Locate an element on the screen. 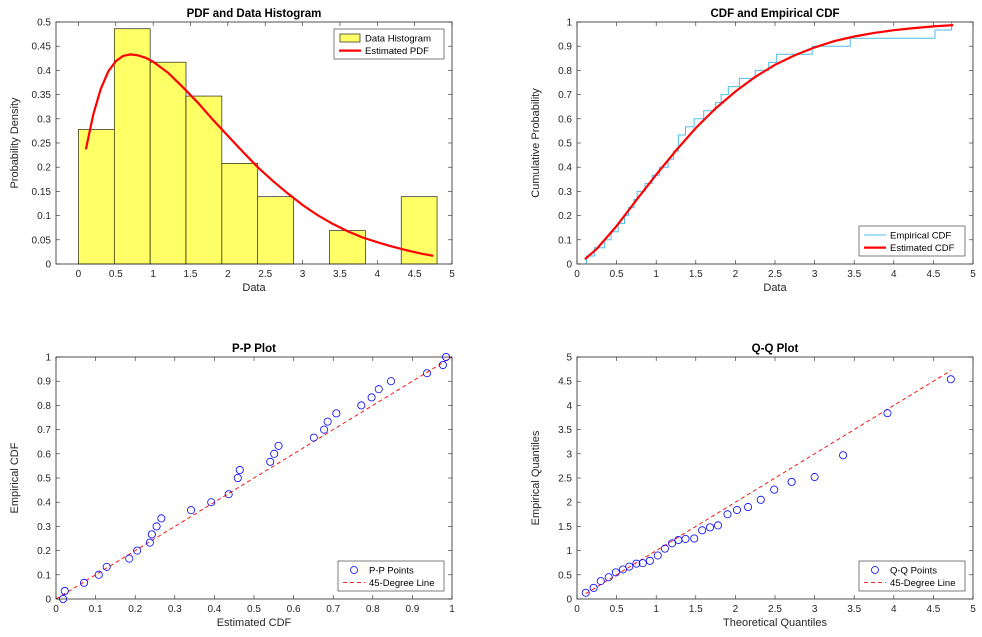 This screenshot has height=637, width=982. estimated-cdf-curve is located at coordinates (769, 142).